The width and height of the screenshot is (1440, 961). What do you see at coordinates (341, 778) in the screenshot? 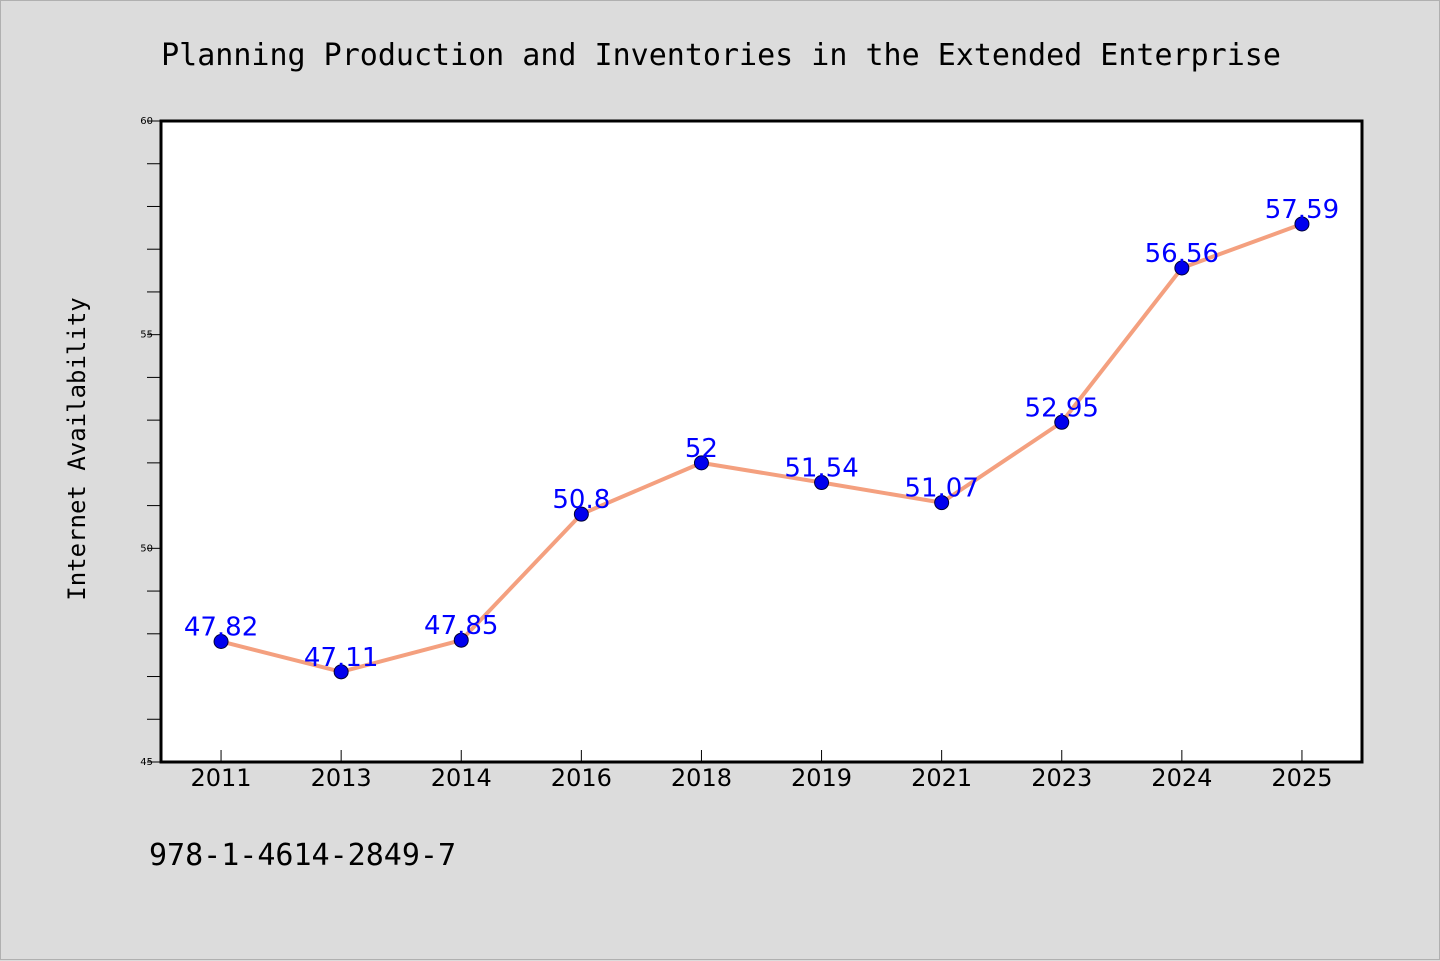
I see `x-tick-label: 2013` at bounding box center [341, 778].